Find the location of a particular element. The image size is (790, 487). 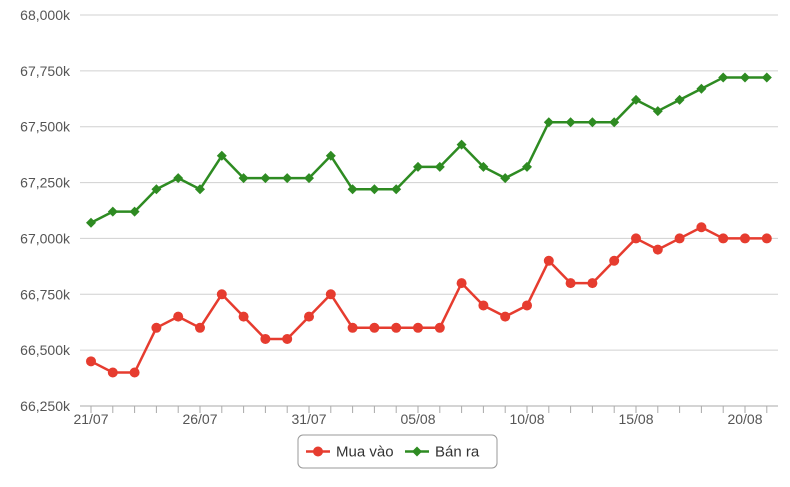

legend-item-0: Mua vào is located at coordinates (350, 452).